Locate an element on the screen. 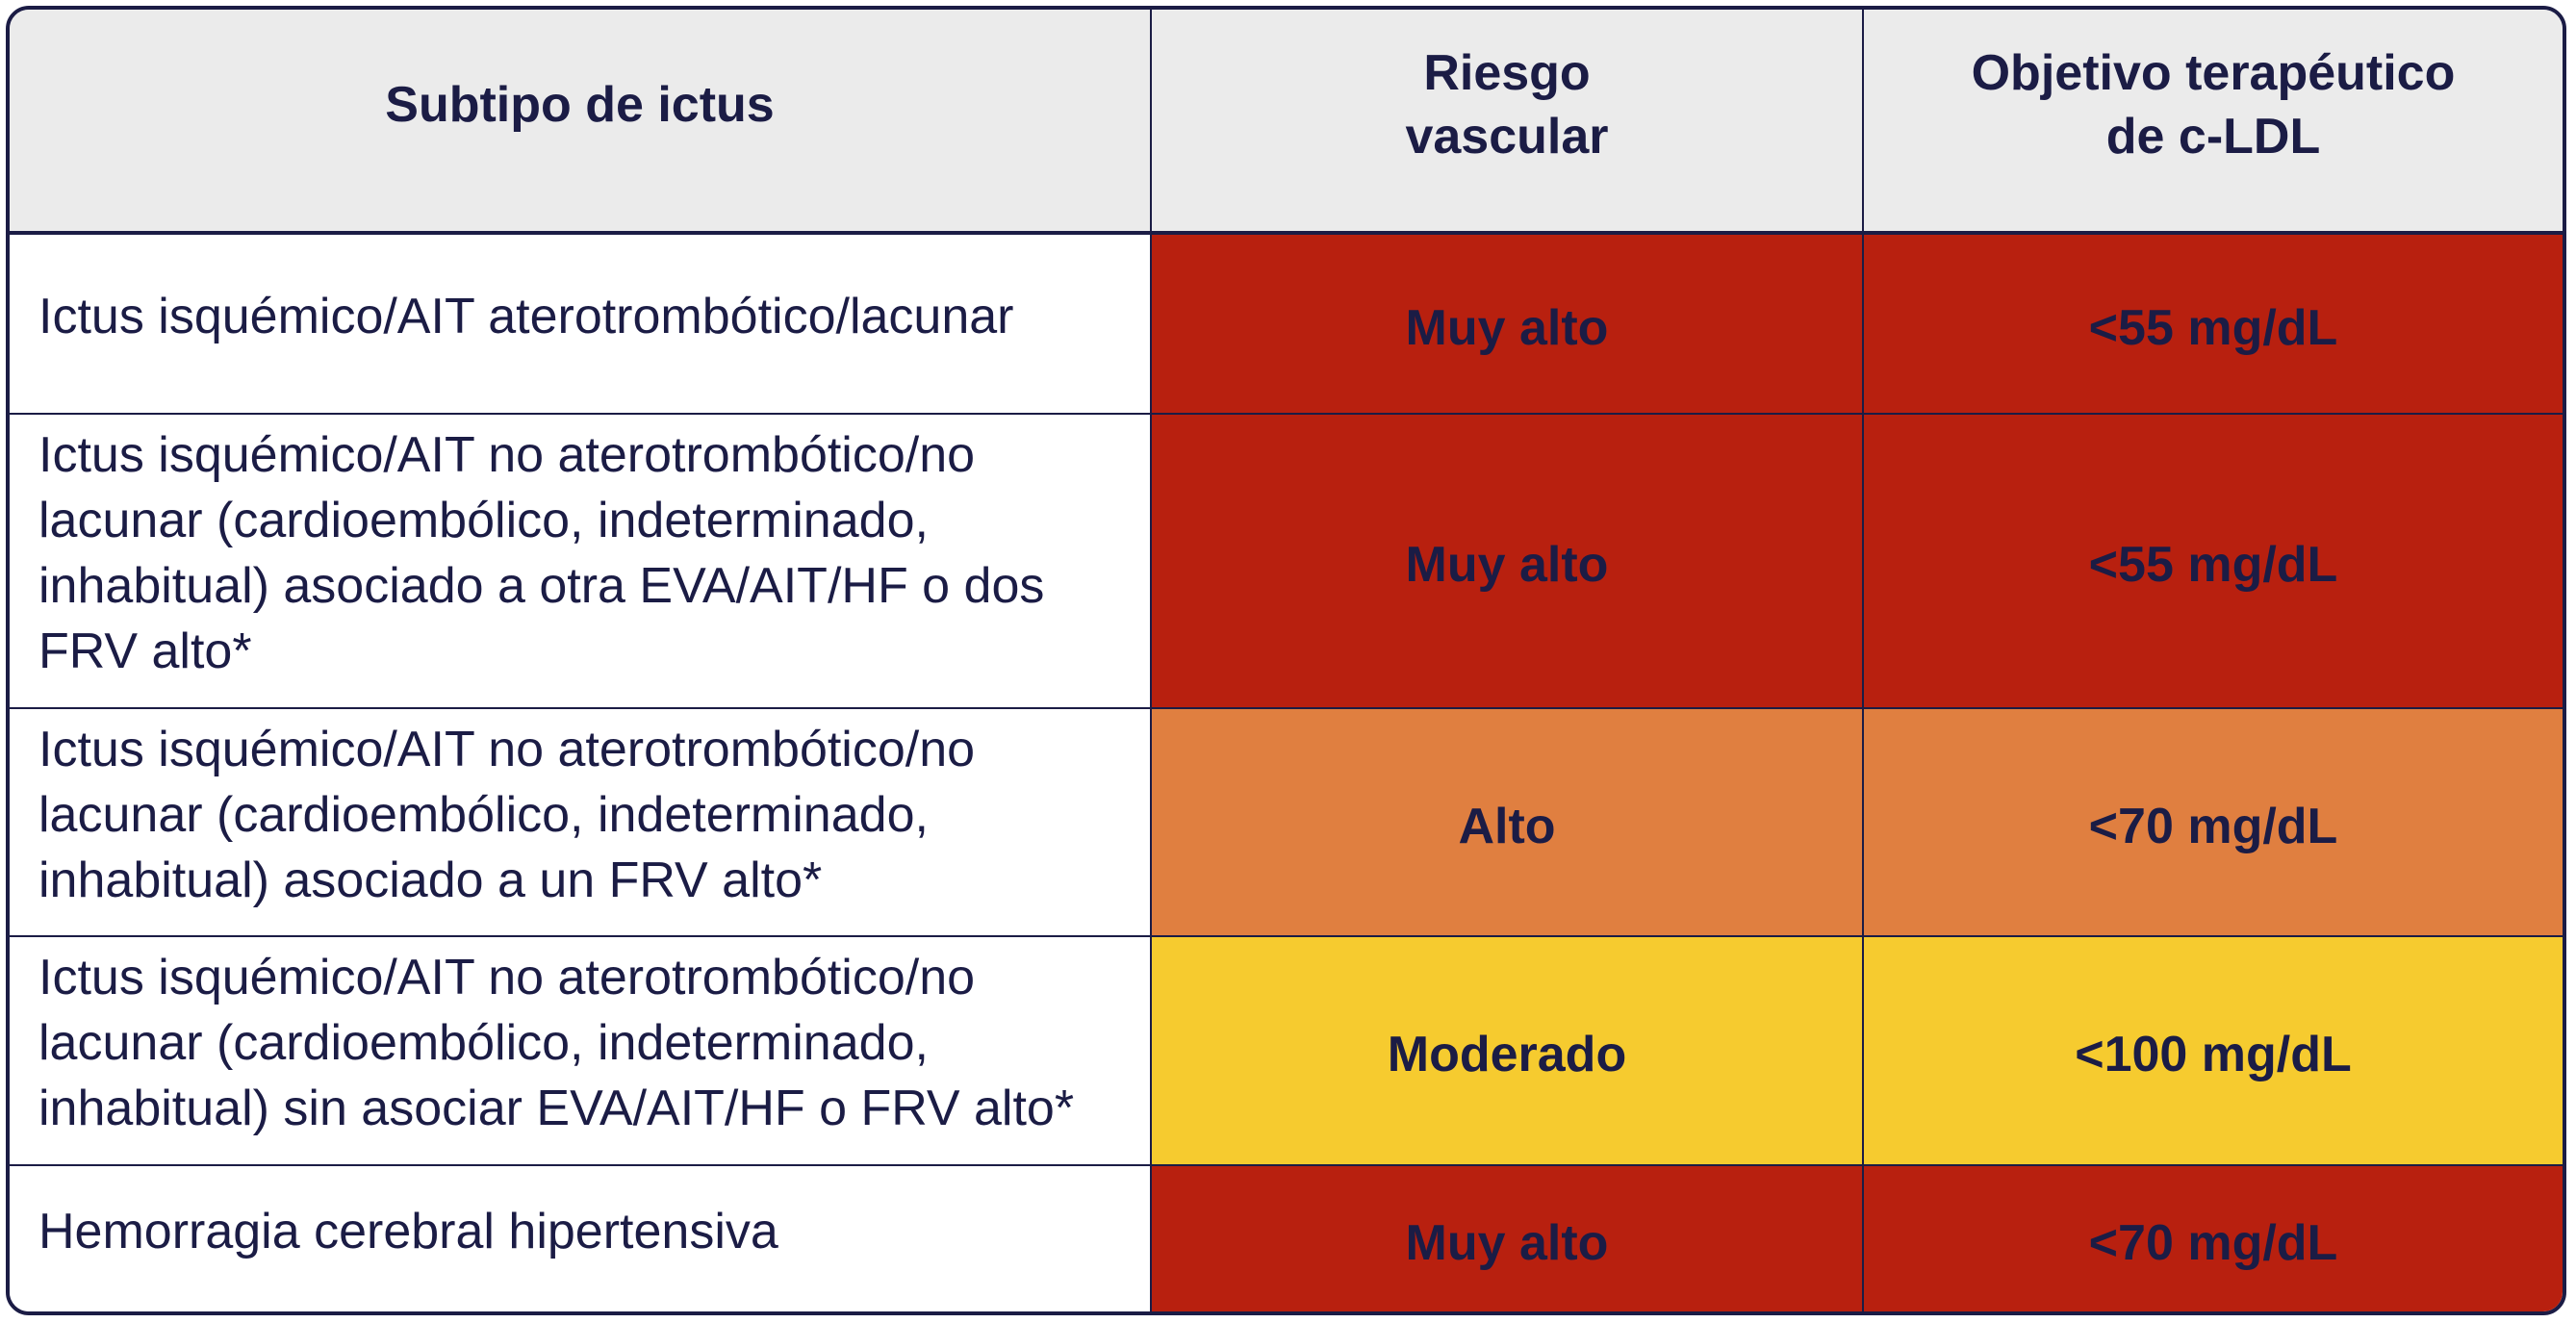 This screenshot has height=1323, width=2576. header-subtype-label: Subtipo de ictus is located at coordinates (580, 105).